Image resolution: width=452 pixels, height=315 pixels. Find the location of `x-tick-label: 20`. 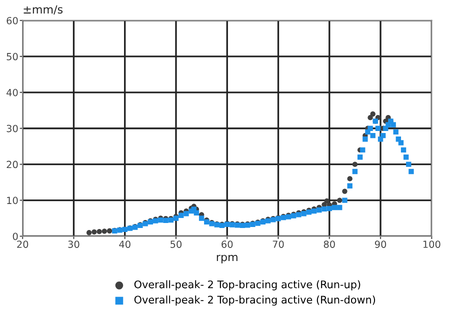

x-tick-label: 20 is located at coordinates (22, 244).